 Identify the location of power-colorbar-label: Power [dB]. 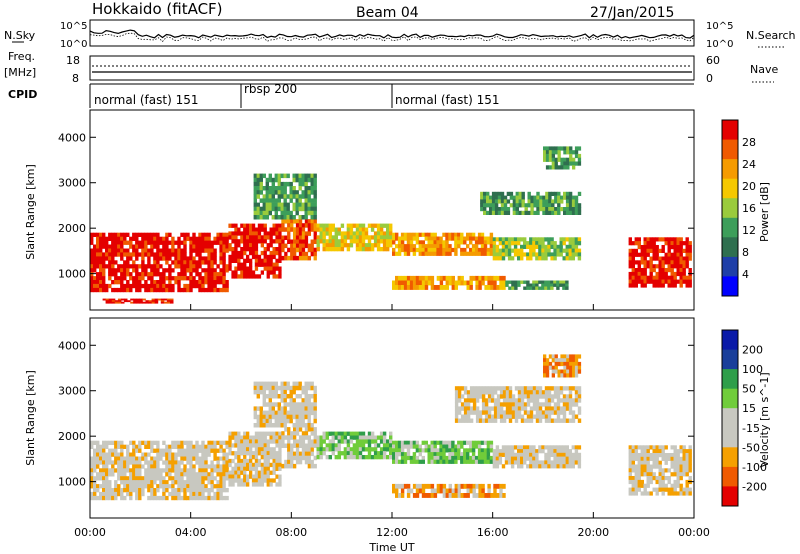
(764, 212).